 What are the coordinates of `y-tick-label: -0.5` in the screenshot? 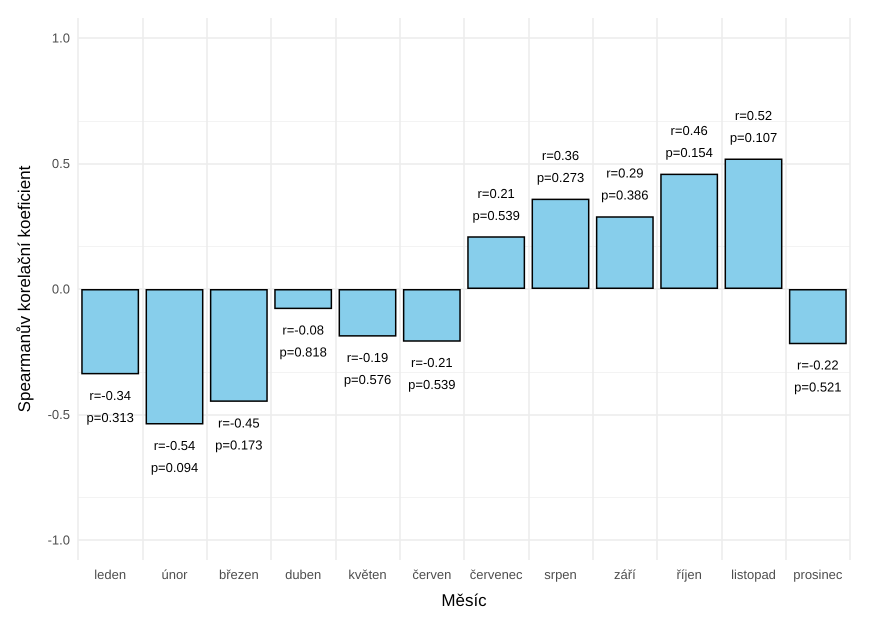 It's located at (59, 414).